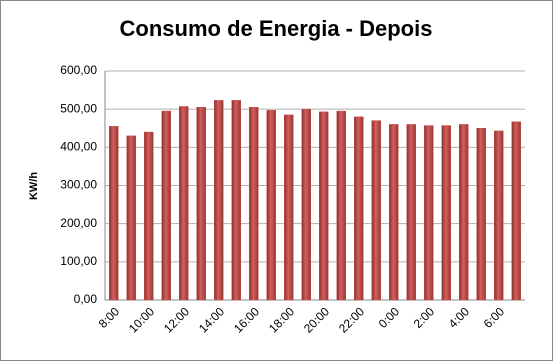  Describe the element at coordinates (78, 223) in the screenshot. I see `y-tick-label: 200,00` at that location.